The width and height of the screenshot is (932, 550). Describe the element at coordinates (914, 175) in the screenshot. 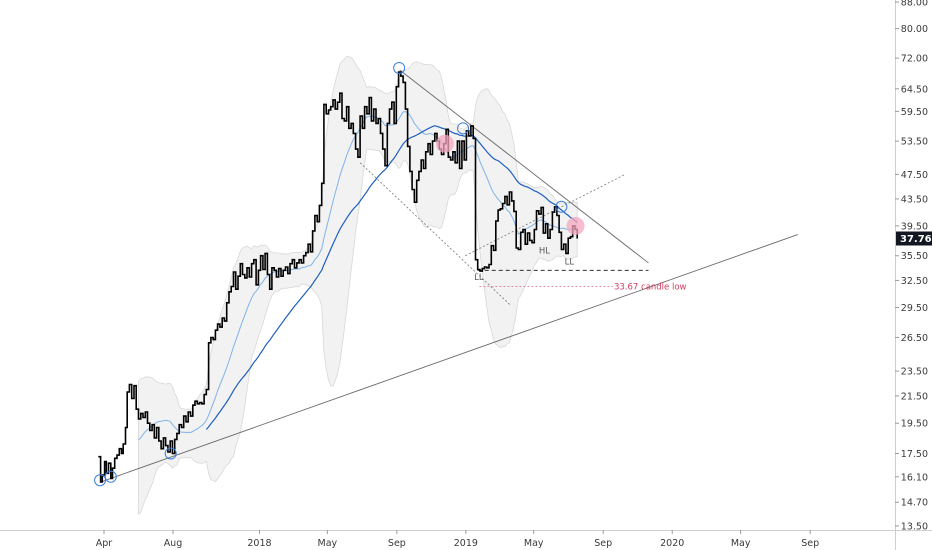

I see `y-tick-label: 47.50` at that location.